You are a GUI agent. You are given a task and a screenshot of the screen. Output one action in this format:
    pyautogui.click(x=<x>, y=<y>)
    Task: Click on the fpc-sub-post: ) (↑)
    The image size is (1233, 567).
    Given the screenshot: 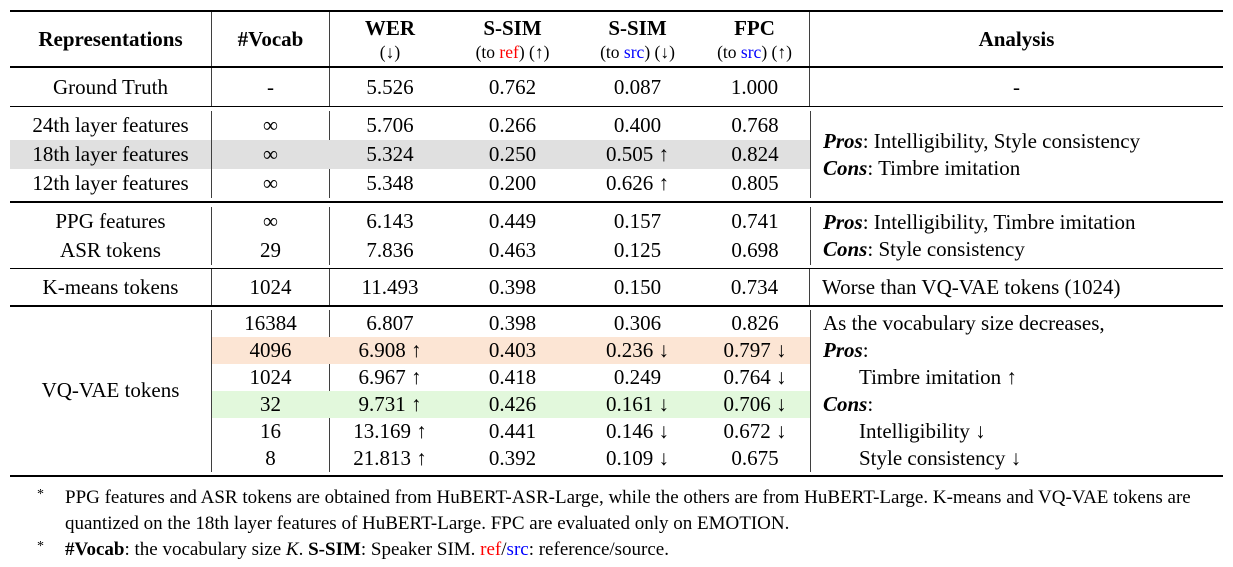 What is the action you would take?
    pyautogui.click(x=776, y=51)
    